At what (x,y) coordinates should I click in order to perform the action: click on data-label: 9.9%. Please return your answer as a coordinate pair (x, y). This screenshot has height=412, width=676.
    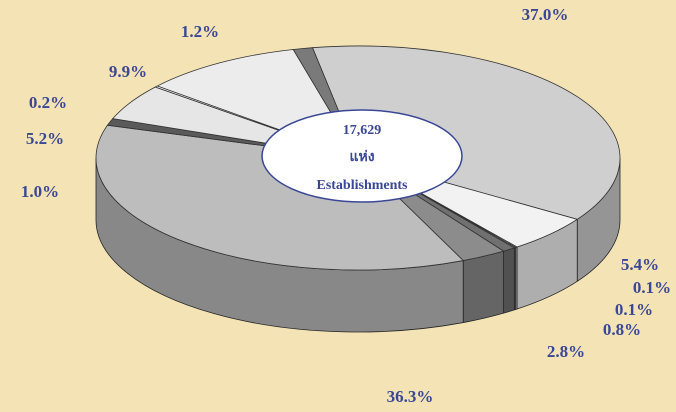
    Looking at the image, I should click on (128, 71).